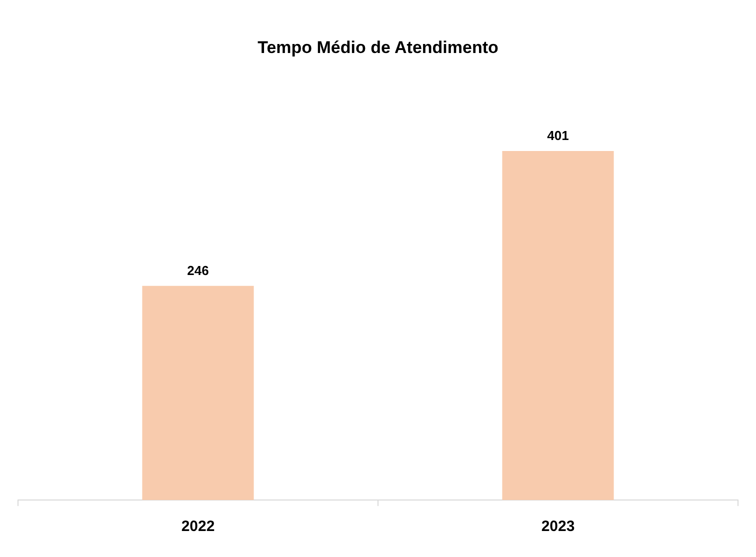  I want to click on x-tick-label: 2023, so click(558, 527).